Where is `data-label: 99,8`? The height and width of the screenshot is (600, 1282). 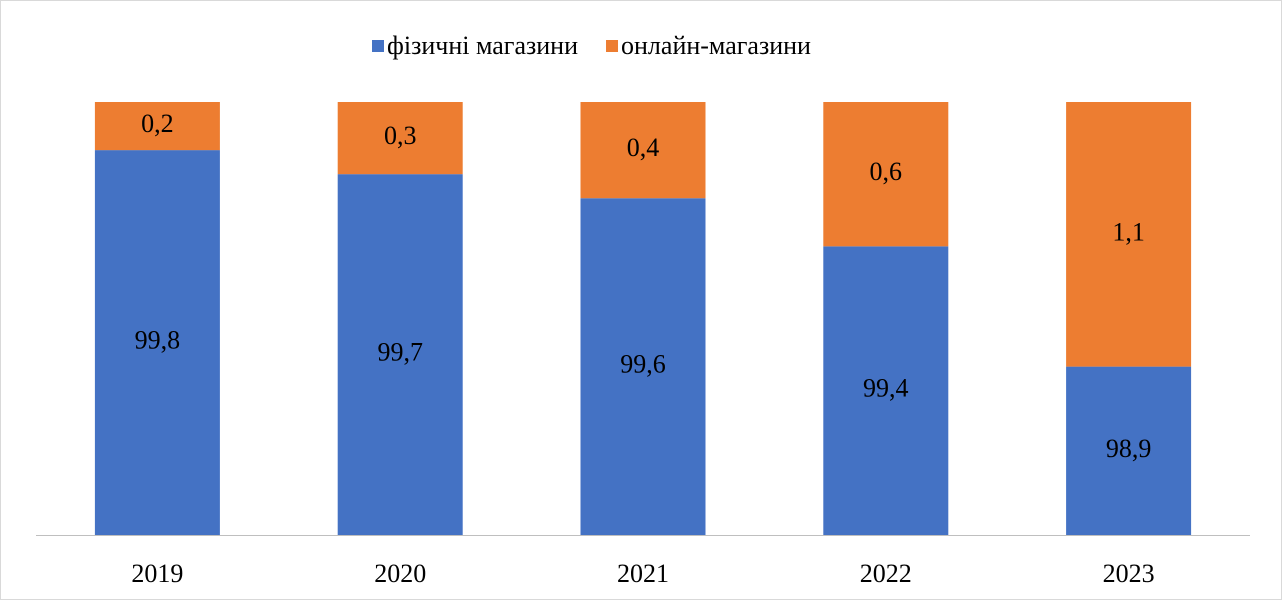
data-label: 99,8 is located at coordinates (158, 340).